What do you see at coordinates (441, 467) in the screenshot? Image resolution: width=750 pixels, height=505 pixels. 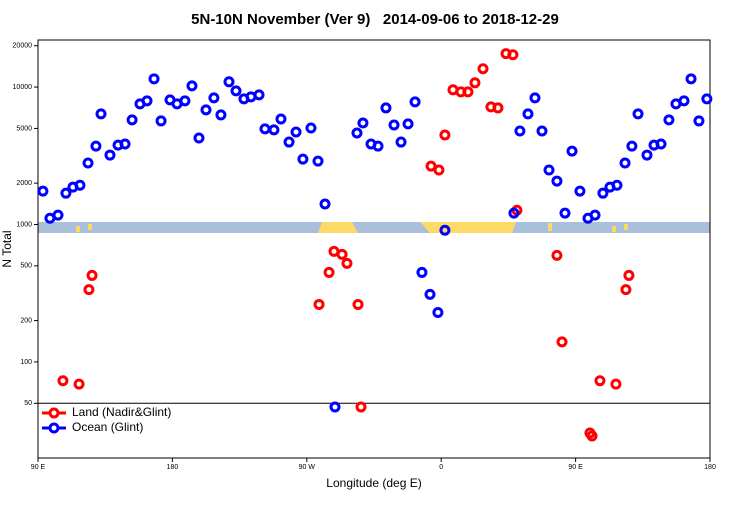 I see `x-tick-label: 0` at bounding box center [441, 467].